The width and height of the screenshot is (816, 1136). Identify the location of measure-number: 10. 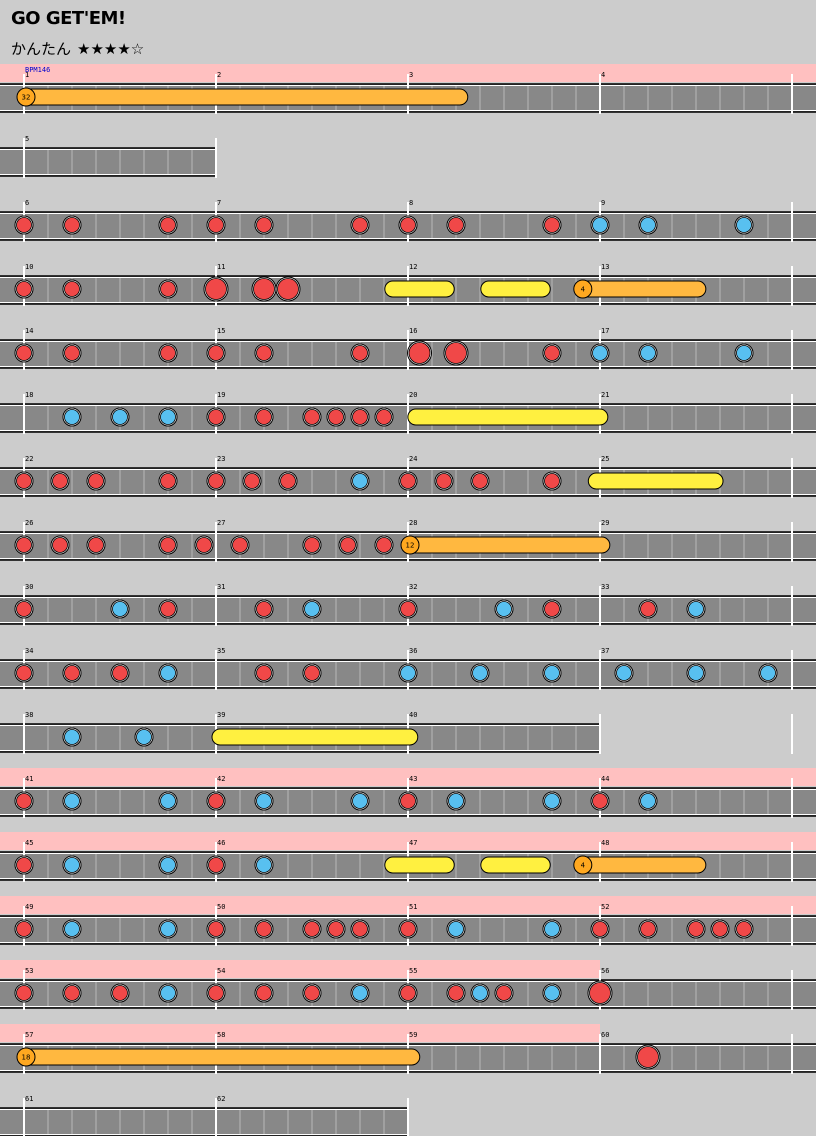
(29, 267).